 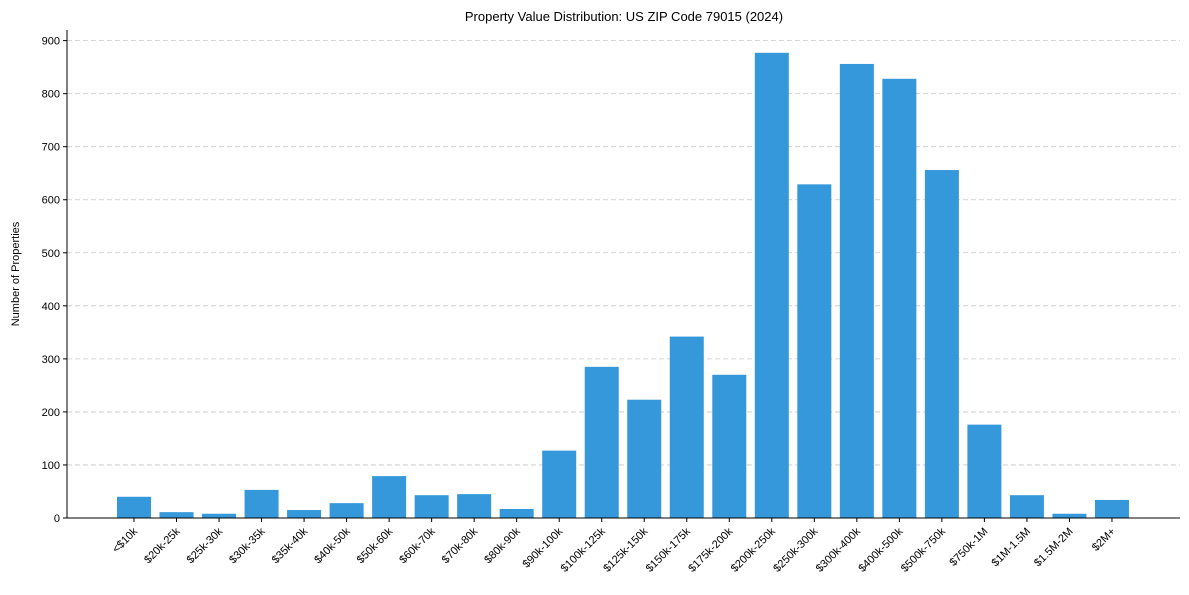 I want to click on x-tick-label: $250k-300k, so click(x=795, y=549).